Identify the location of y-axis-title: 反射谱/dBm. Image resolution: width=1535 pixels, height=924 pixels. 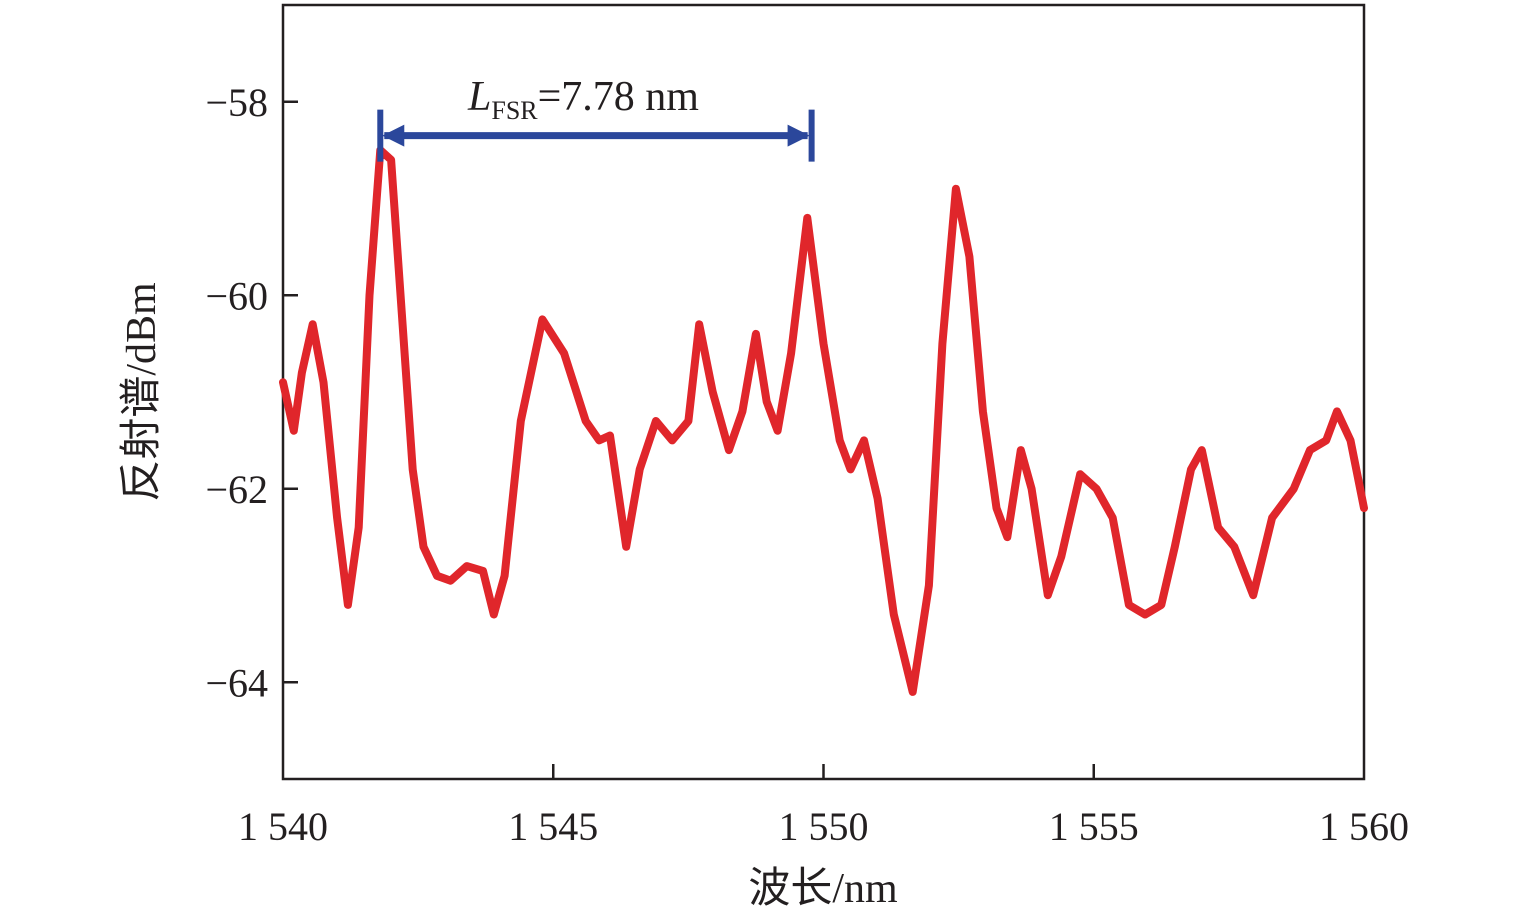
(142, 392).